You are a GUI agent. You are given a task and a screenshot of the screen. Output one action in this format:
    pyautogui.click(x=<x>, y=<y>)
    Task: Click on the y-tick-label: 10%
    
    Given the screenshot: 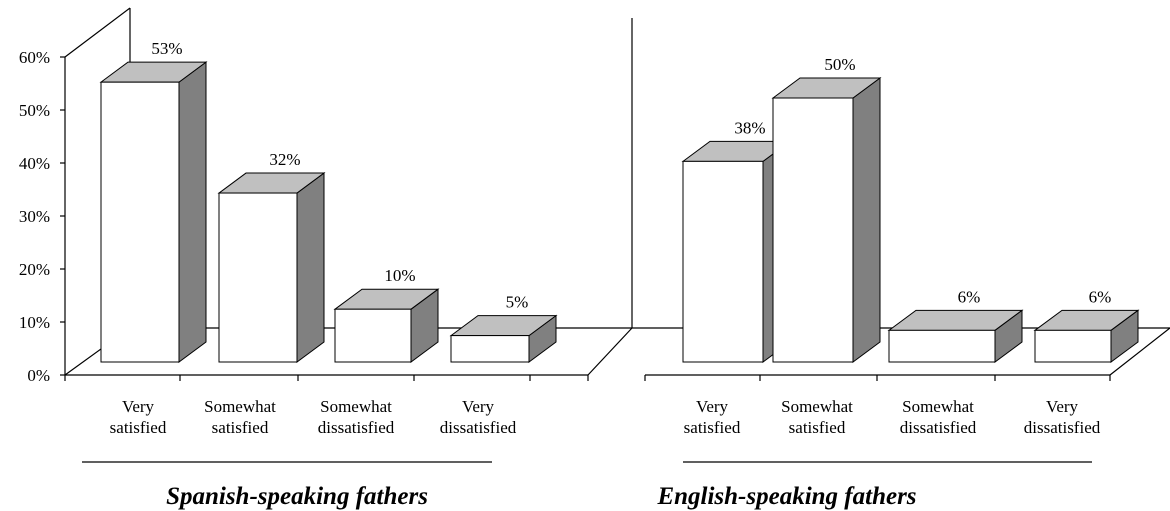 What is the action you would take?
    pyautogui.click(x=34, y=322)
    